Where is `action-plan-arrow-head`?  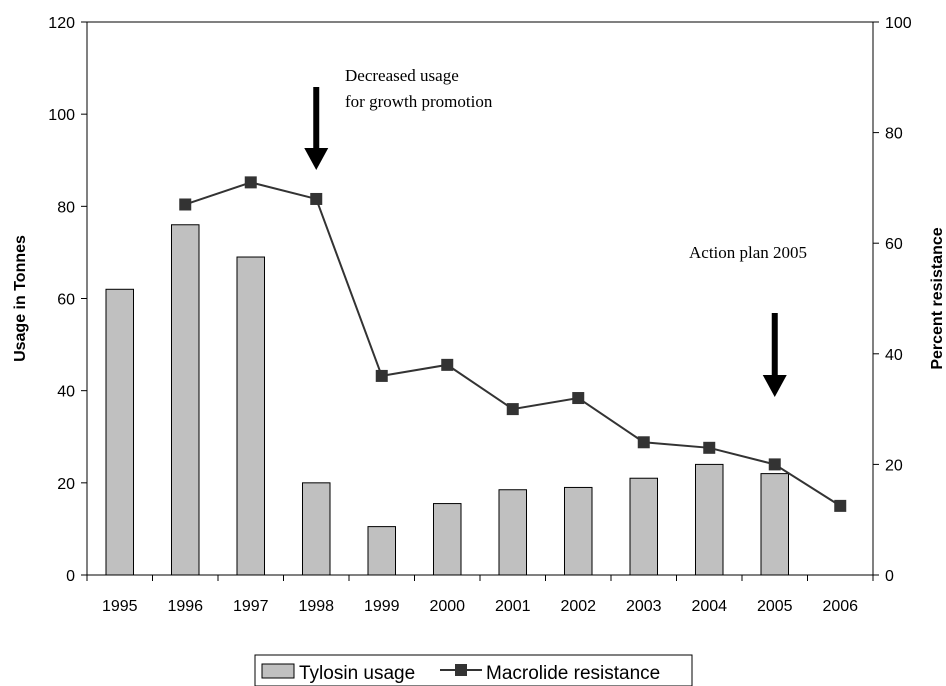
action-plan-arrow-head is located at coordinates (774, 386).